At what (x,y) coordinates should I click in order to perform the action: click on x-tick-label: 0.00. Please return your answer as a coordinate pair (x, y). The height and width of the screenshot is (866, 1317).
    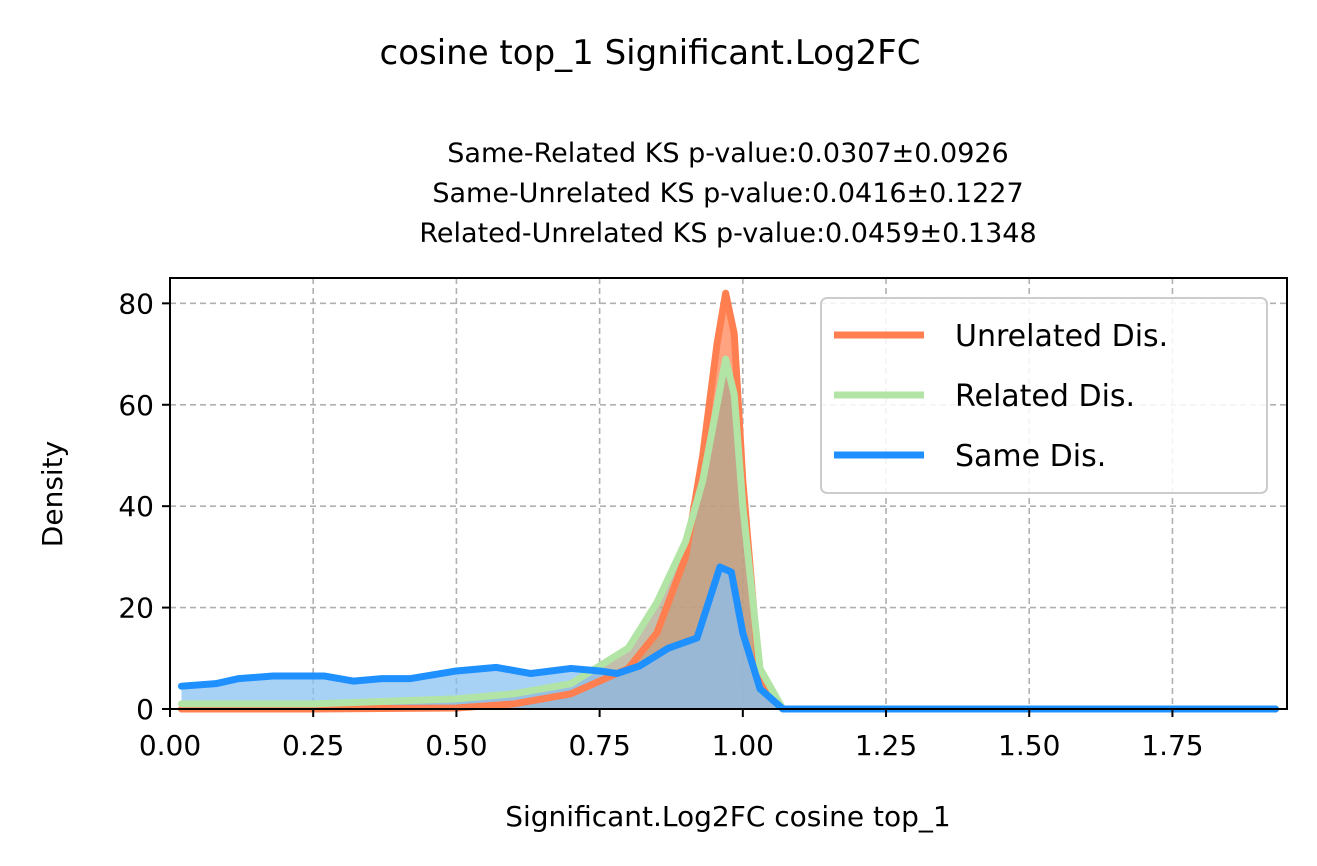
    Looking at the image, I should click on (170, 745).